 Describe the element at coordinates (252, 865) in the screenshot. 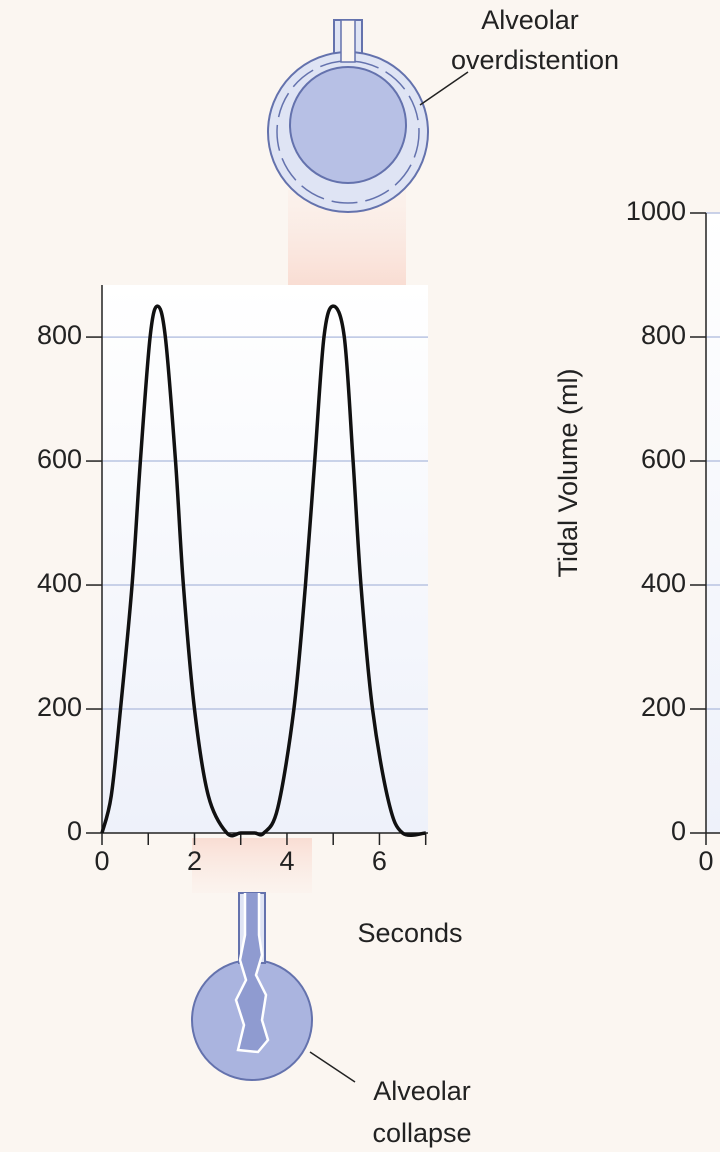

I see `highlight-band` at that location.